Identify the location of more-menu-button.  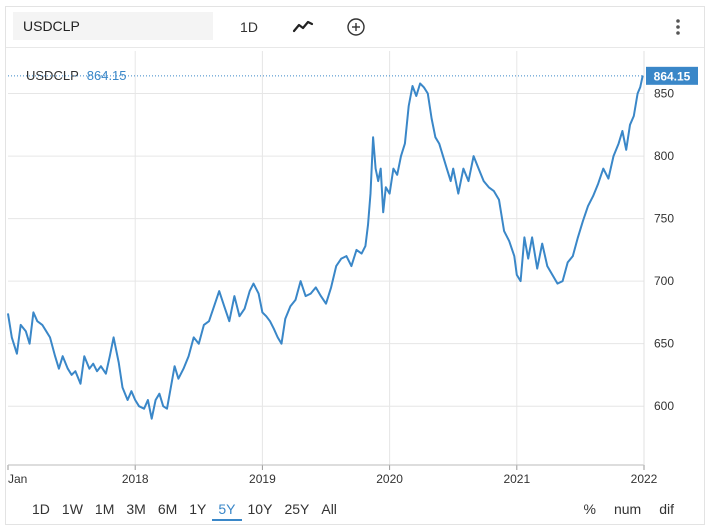
(678, 27).